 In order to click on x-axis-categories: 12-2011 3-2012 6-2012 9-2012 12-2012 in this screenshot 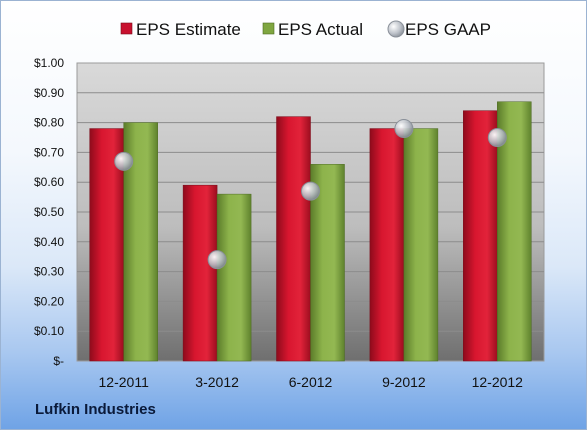, I will do `click(311, 382)`.